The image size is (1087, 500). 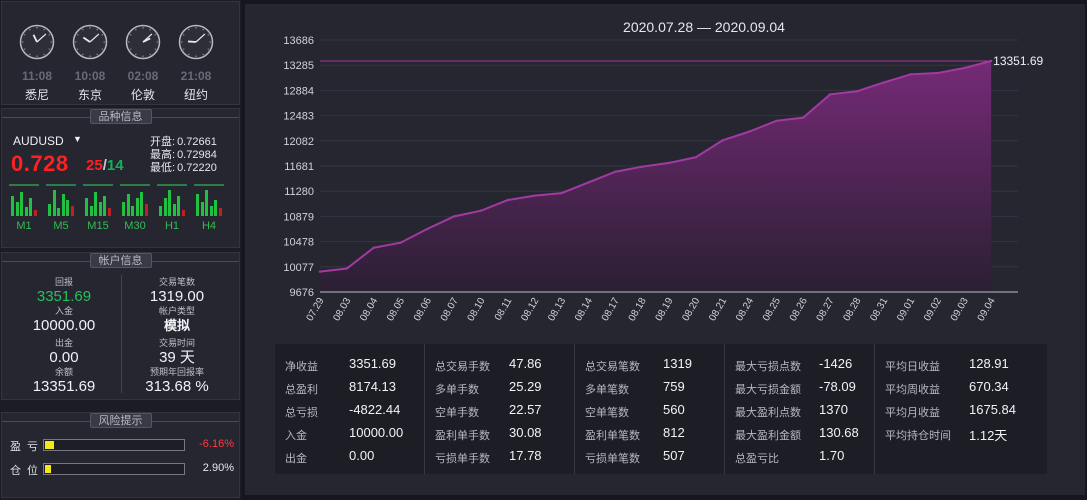 What do you see at coordinates (833, 409) in the screenshot?
I see `stat-value: 1370` at bounding box center [833, 409].